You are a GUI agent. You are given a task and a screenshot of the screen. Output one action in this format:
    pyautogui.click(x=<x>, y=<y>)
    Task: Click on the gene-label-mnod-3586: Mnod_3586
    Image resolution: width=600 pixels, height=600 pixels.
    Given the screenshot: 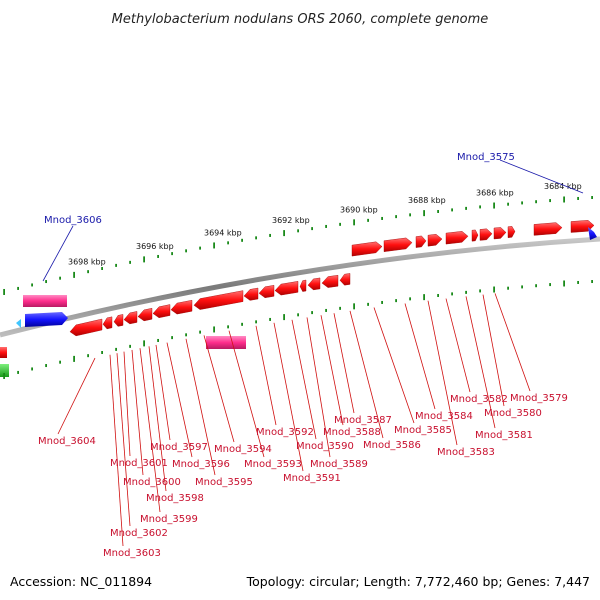 What is the action you would take?
    pyautogui.click(x=392, y=445)
    